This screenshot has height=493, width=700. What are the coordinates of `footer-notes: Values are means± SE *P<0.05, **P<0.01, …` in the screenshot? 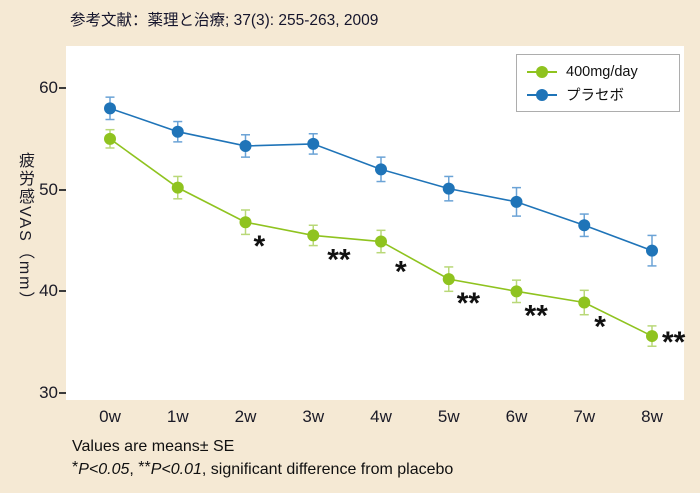 It's located at (262, 458).